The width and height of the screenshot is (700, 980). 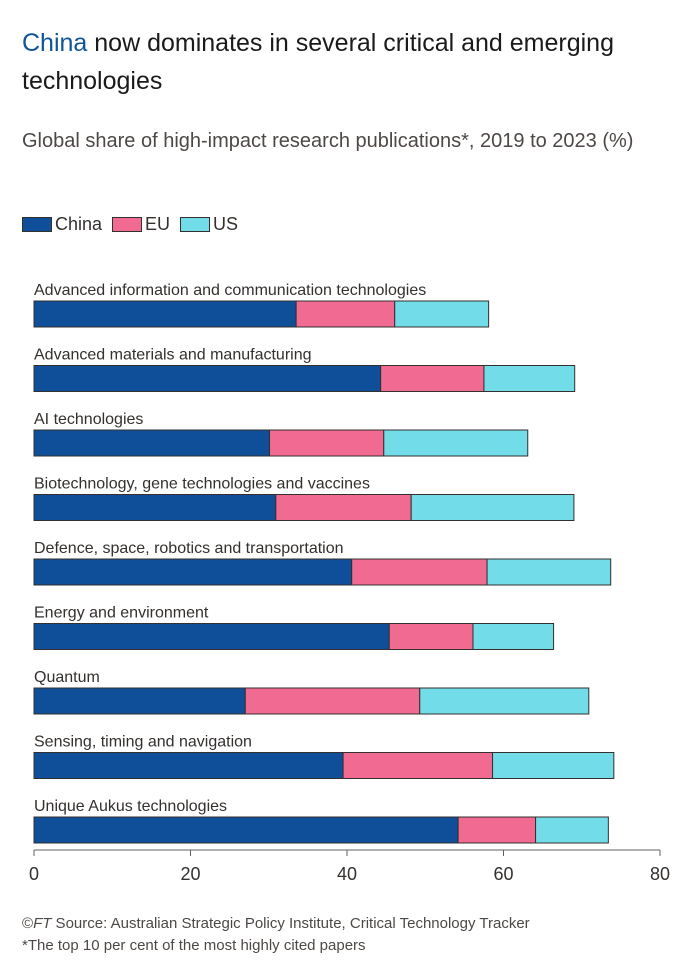 I want to click on legend: China EU US, so click(x=135, y=224).